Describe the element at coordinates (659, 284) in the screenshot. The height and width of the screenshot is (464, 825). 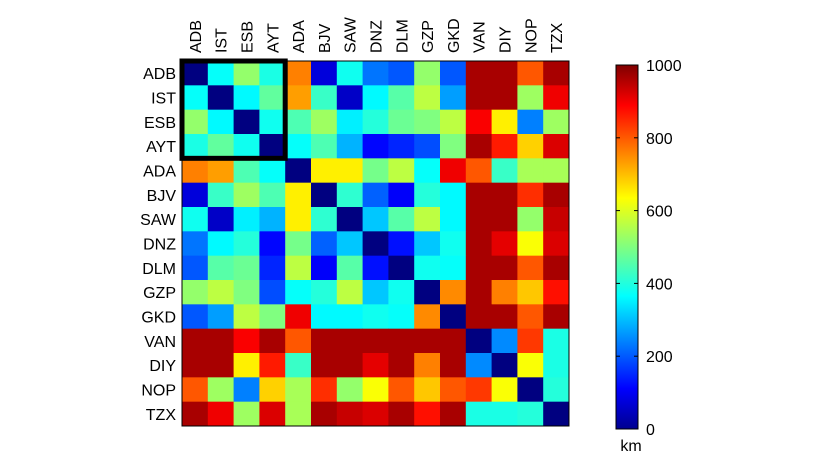
I see `colorbar-tick-label-400: 400` at that location.